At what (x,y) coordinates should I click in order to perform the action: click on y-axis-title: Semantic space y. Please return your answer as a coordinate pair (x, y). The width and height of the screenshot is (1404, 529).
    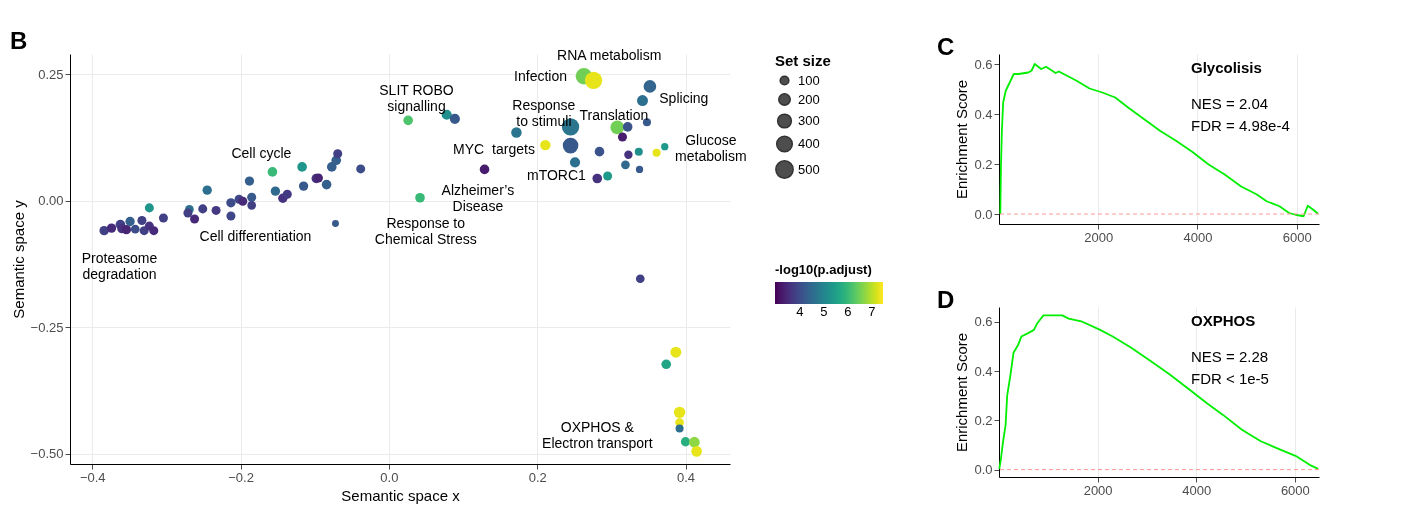
    Looking at the image, I should click on (18, 259).